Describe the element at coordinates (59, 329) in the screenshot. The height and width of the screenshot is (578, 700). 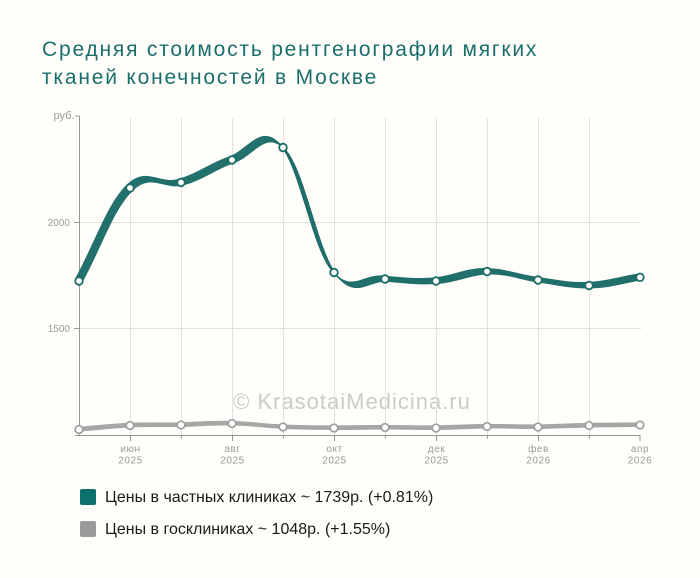
I see `svg-text: 1500` at that location.